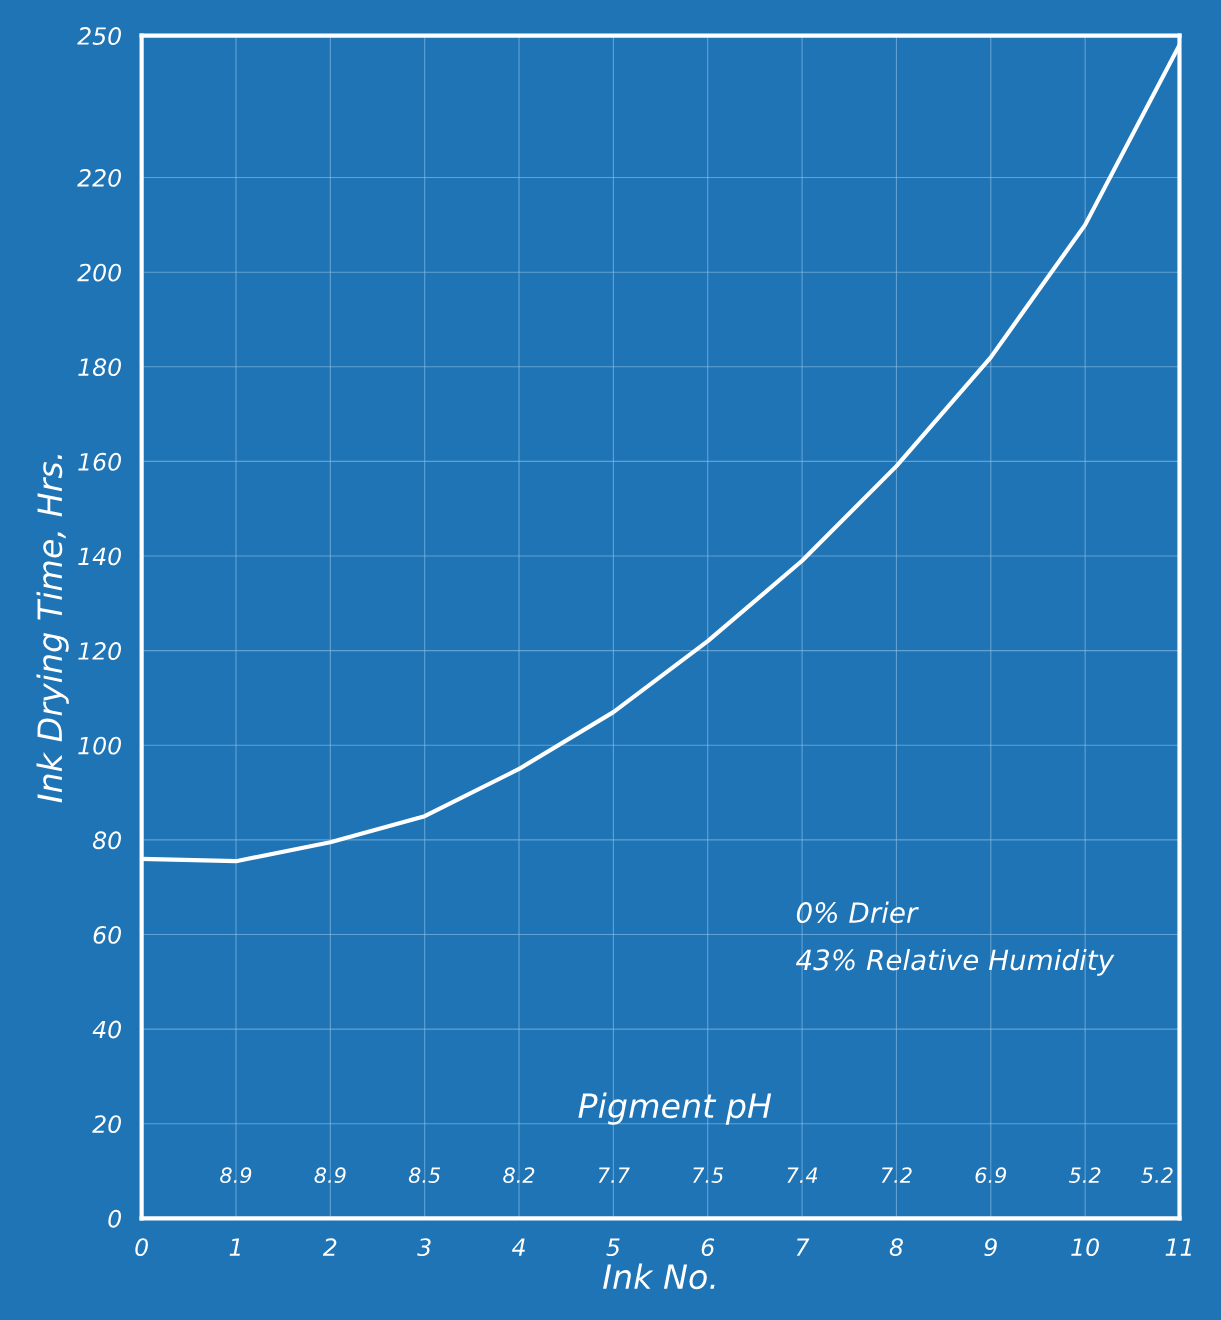 The image size is (1221, 1320). Describe the element at coordinates (99, 178) in the screenshot. I see `y-tick-label: 220` at that location.